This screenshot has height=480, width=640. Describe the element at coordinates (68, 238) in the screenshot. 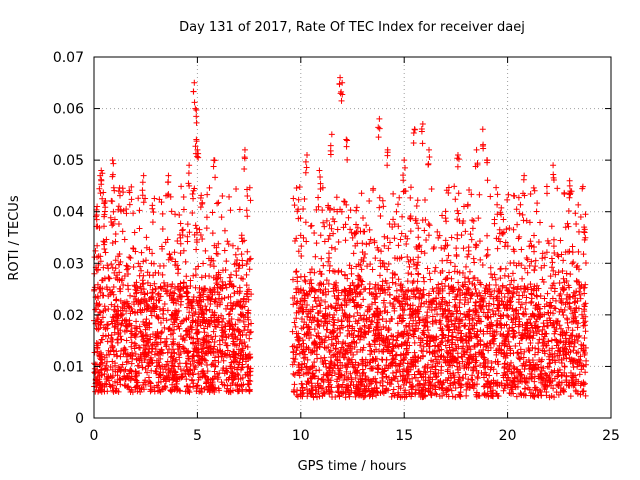

I see `y-tick-labels: 00.010.020.030.040.050.060.07` at that location.